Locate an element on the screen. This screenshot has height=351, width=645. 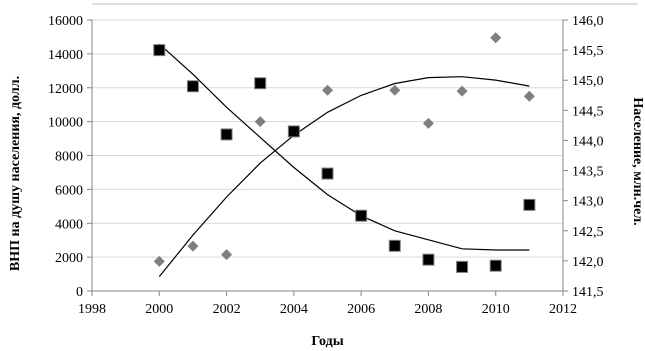
y-right-axis-title: Население, млн.чел. is located at coordinates (637, 161).